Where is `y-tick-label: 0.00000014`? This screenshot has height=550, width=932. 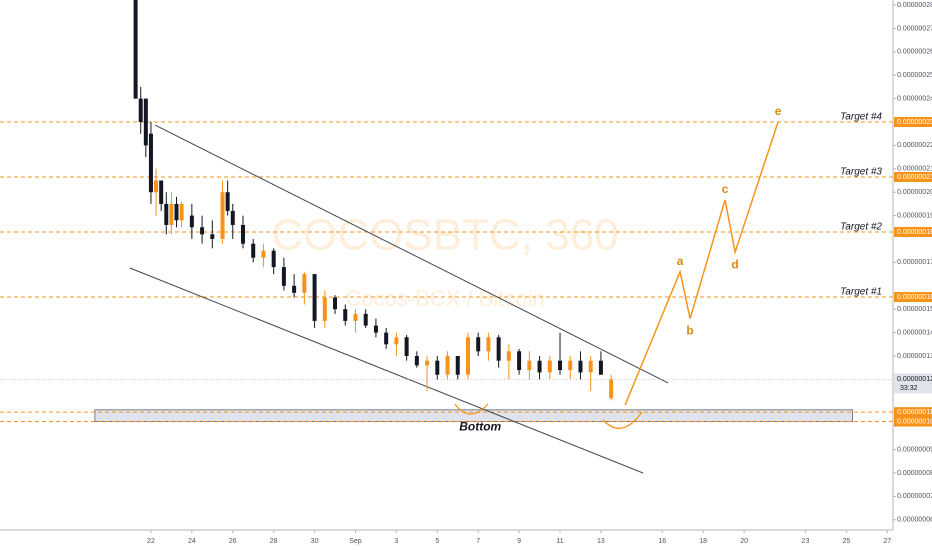
y-tick-label: 0.00000014 is located at coordinates (914, 332).